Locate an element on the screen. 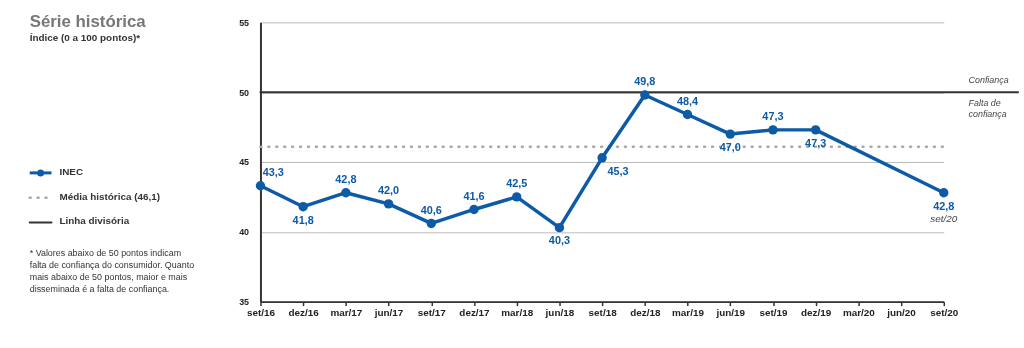 The width and height of the screenshot is (1024, 348). x-tick-label: jun/18 is located at coordinates (559, 312).